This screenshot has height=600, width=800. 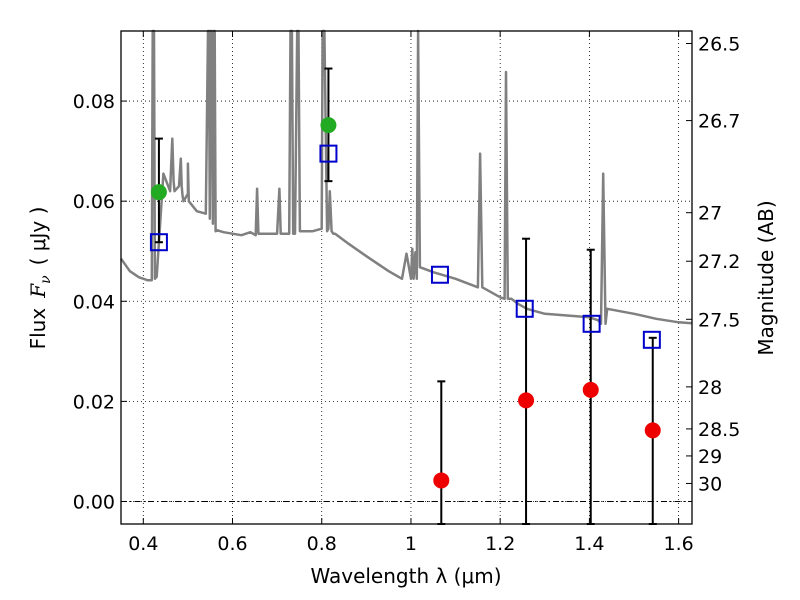 I want to click on x-tick-label: 1.4, so click(x=589, y=544).